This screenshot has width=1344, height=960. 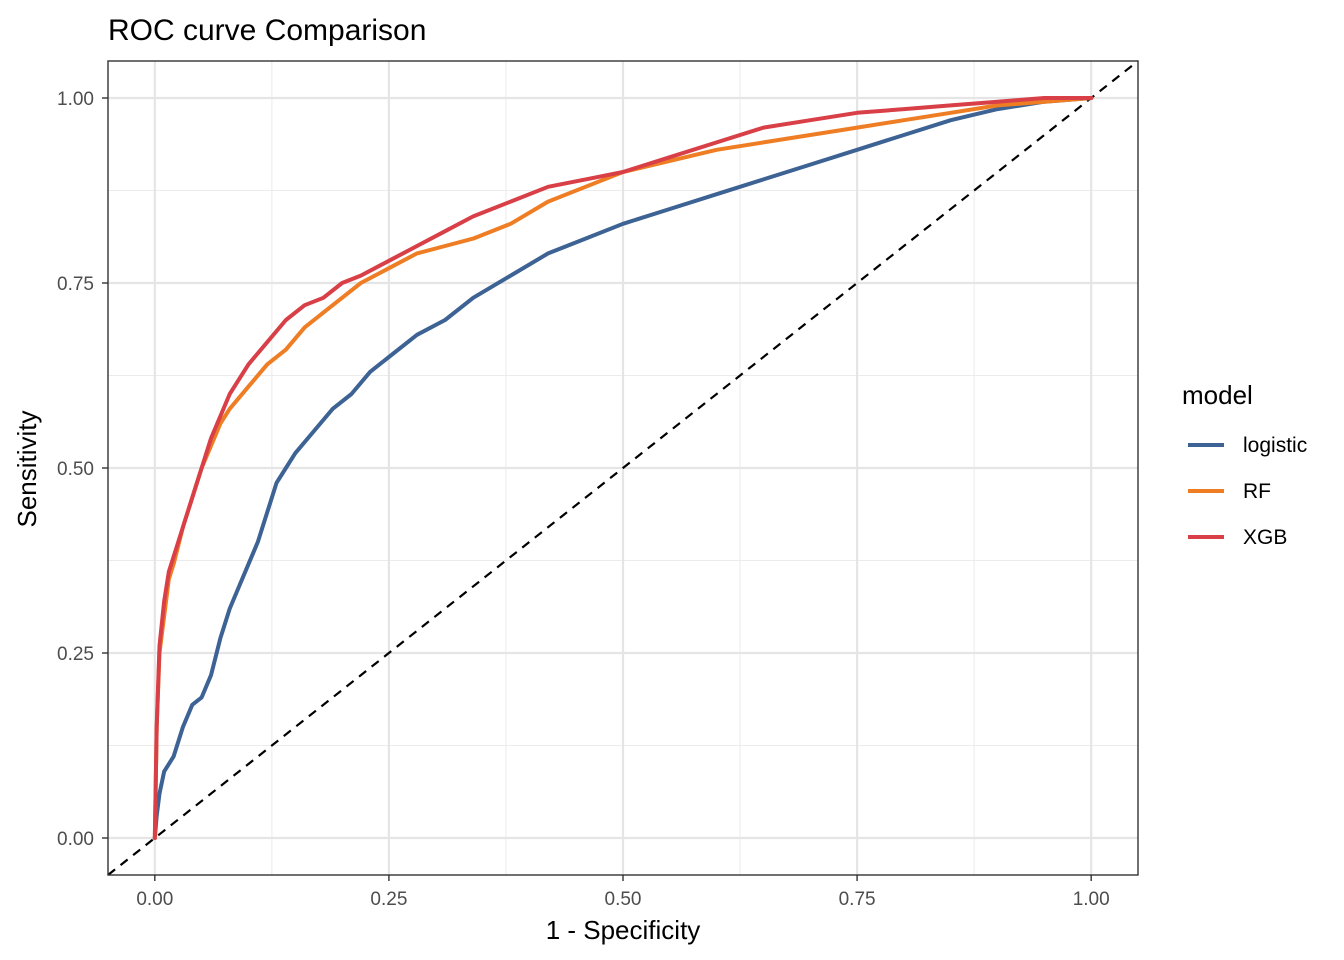 I want to click on legend: model logistic RF XGB, so click(x=1244, y=464).